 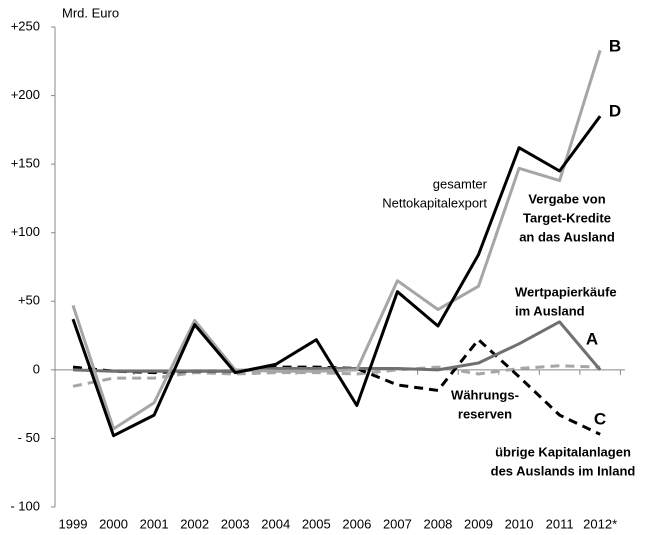 What do you see at coordinates (615, 110) in the screenshot?
I see `series-label: D` at bounding box center [615, 110].